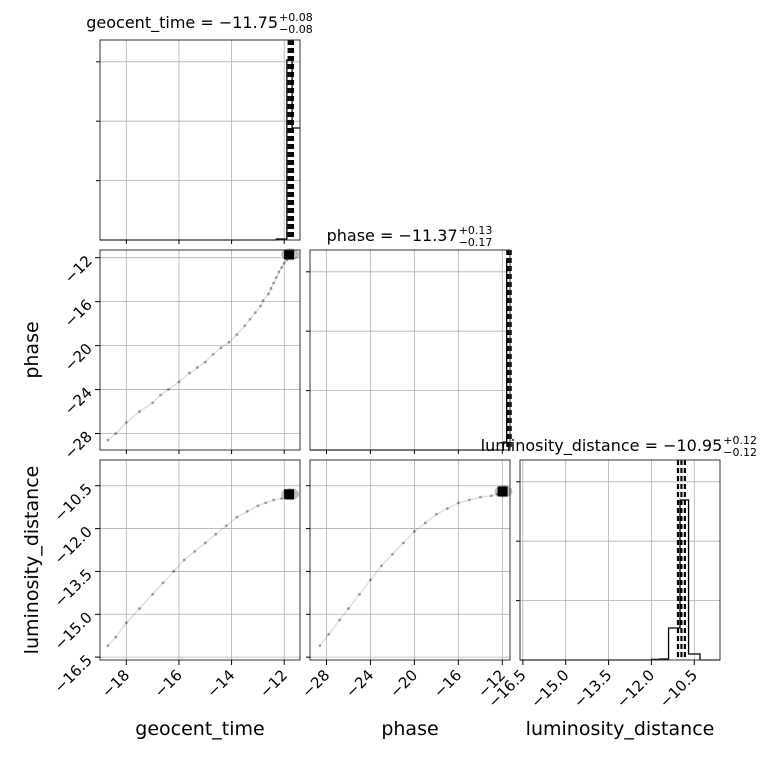 The image size is (760, 760). Describe the element at coordinates (602, 446) in the screenshot. I see `title-main: luminosity_distance = −10.95` at that location.